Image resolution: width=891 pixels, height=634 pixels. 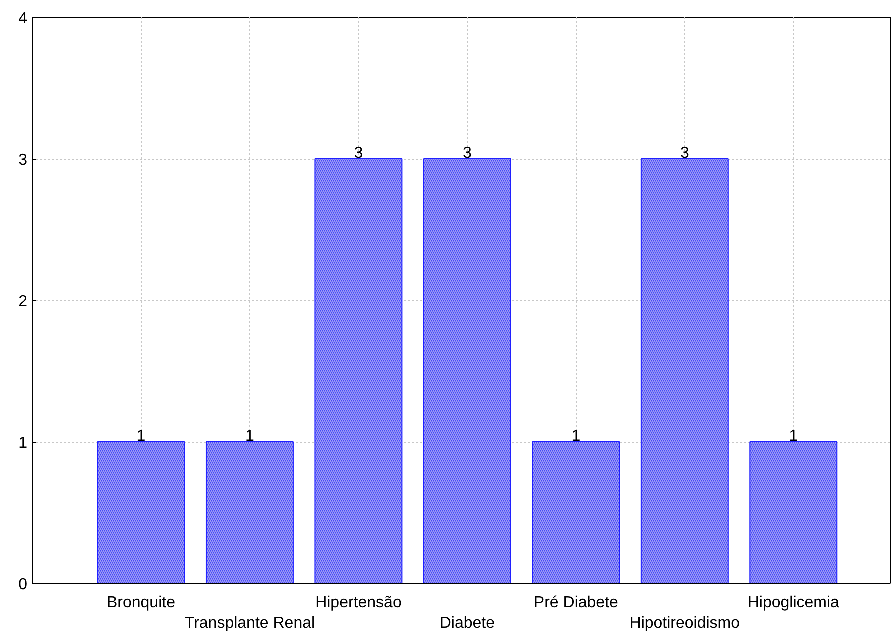 I want to click on x-tick-label: Hipertensão, so click(x=359, y=603).